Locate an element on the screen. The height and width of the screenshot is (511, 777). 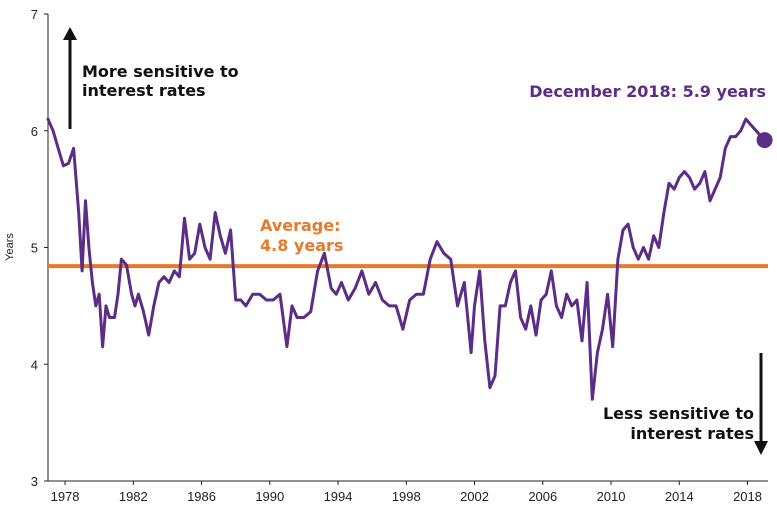
bottom-annotation-line1: Less sensitive to is located at coordinates (678, 413).